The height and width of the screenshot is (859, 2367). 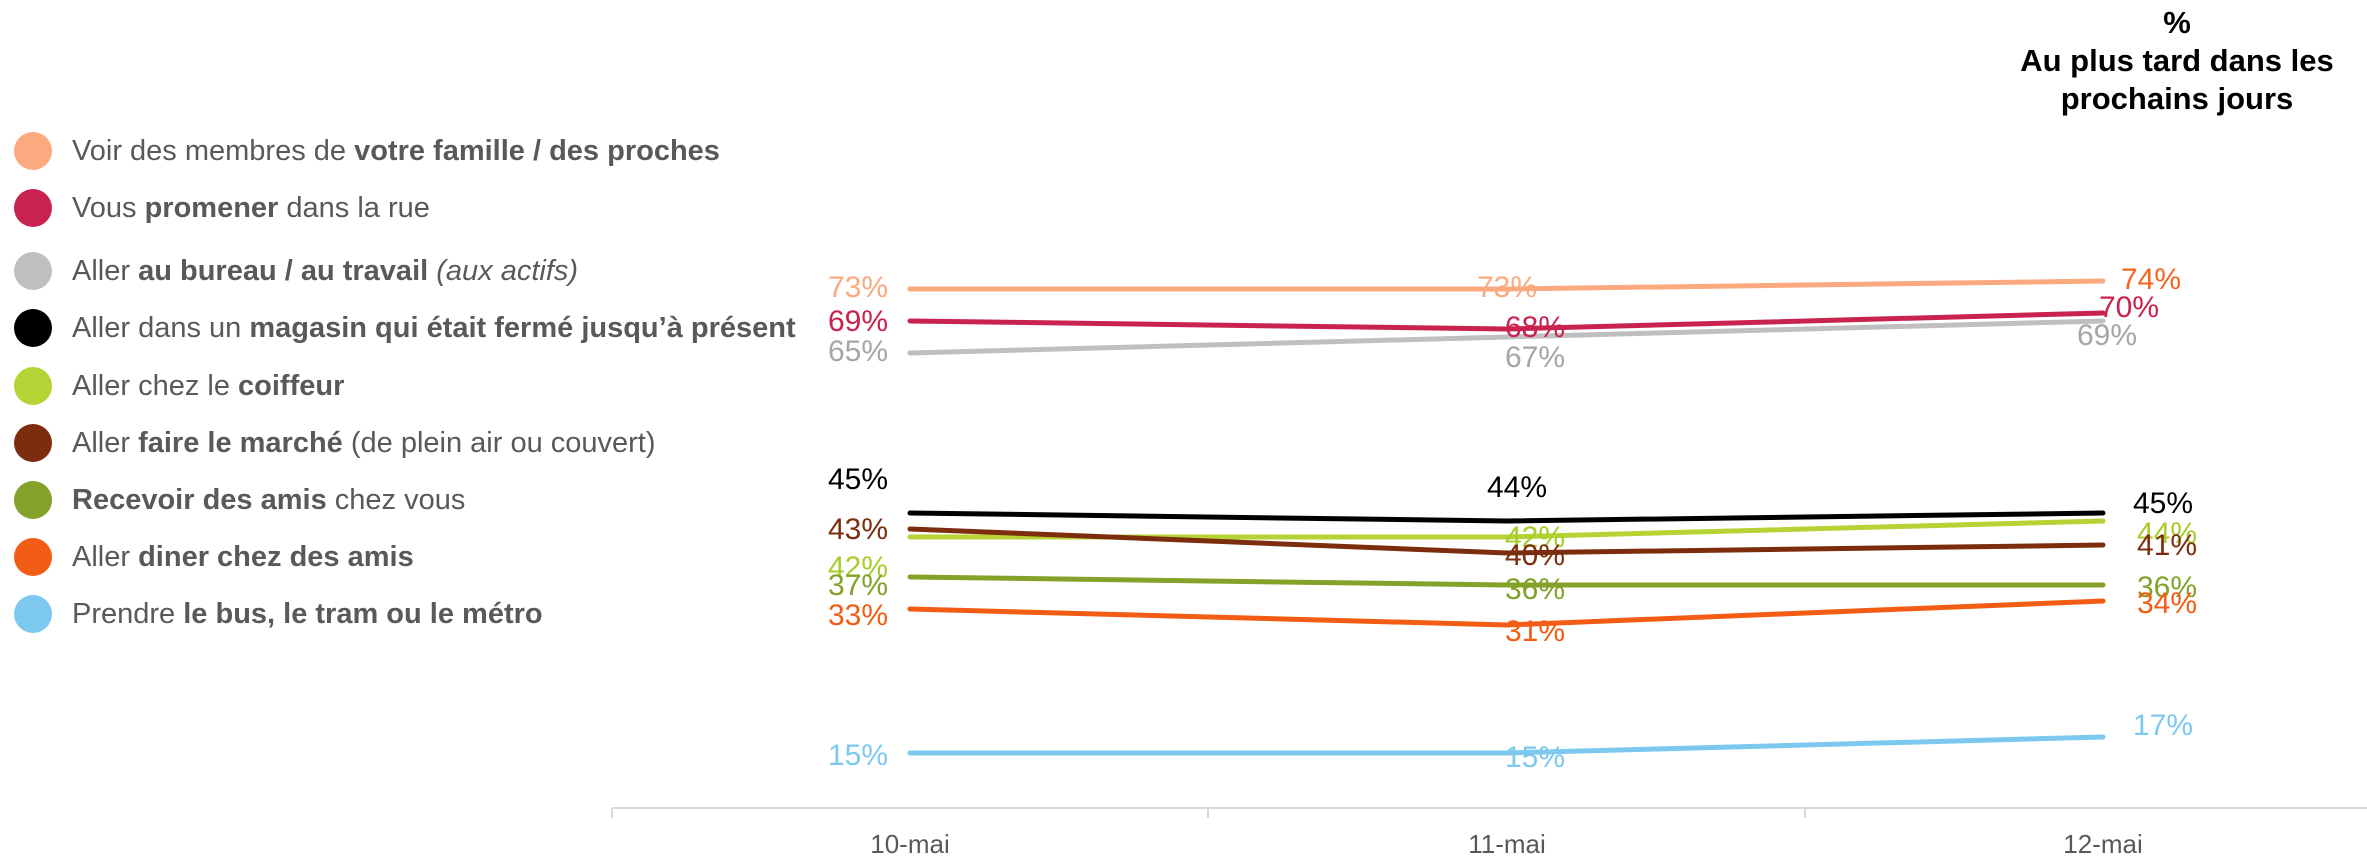 I want to click on data-label: 34%, so click(x=2167, y=603).